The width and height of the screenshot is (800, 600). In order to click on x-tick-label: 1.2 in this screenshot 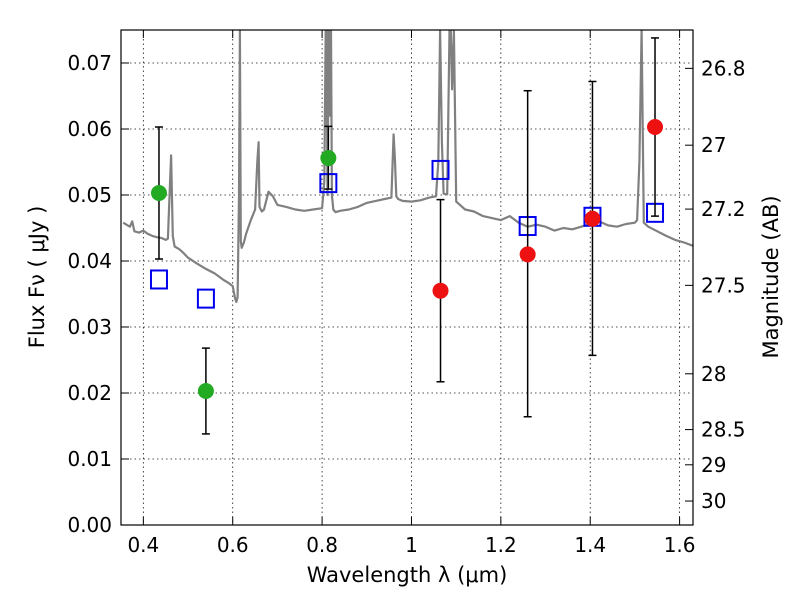, I will do `click(501, 545)`.